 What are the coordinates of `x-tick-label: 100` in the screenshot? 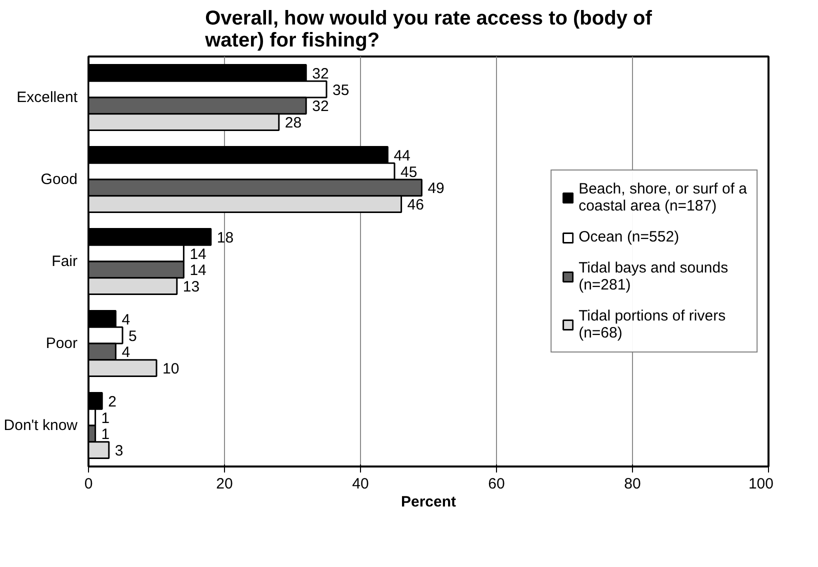 It's located at (761, 484).